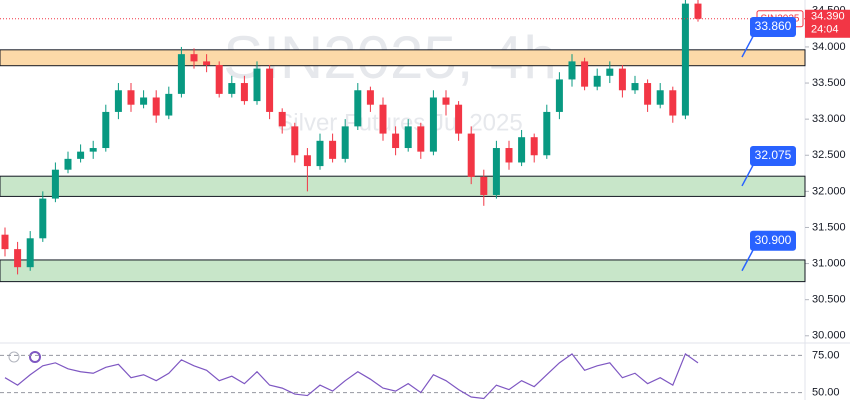  What do you see at coordinates (829, 155) in the screenshot?
I see `y-tick-label: 32.500` at bounding box center [829, 155].